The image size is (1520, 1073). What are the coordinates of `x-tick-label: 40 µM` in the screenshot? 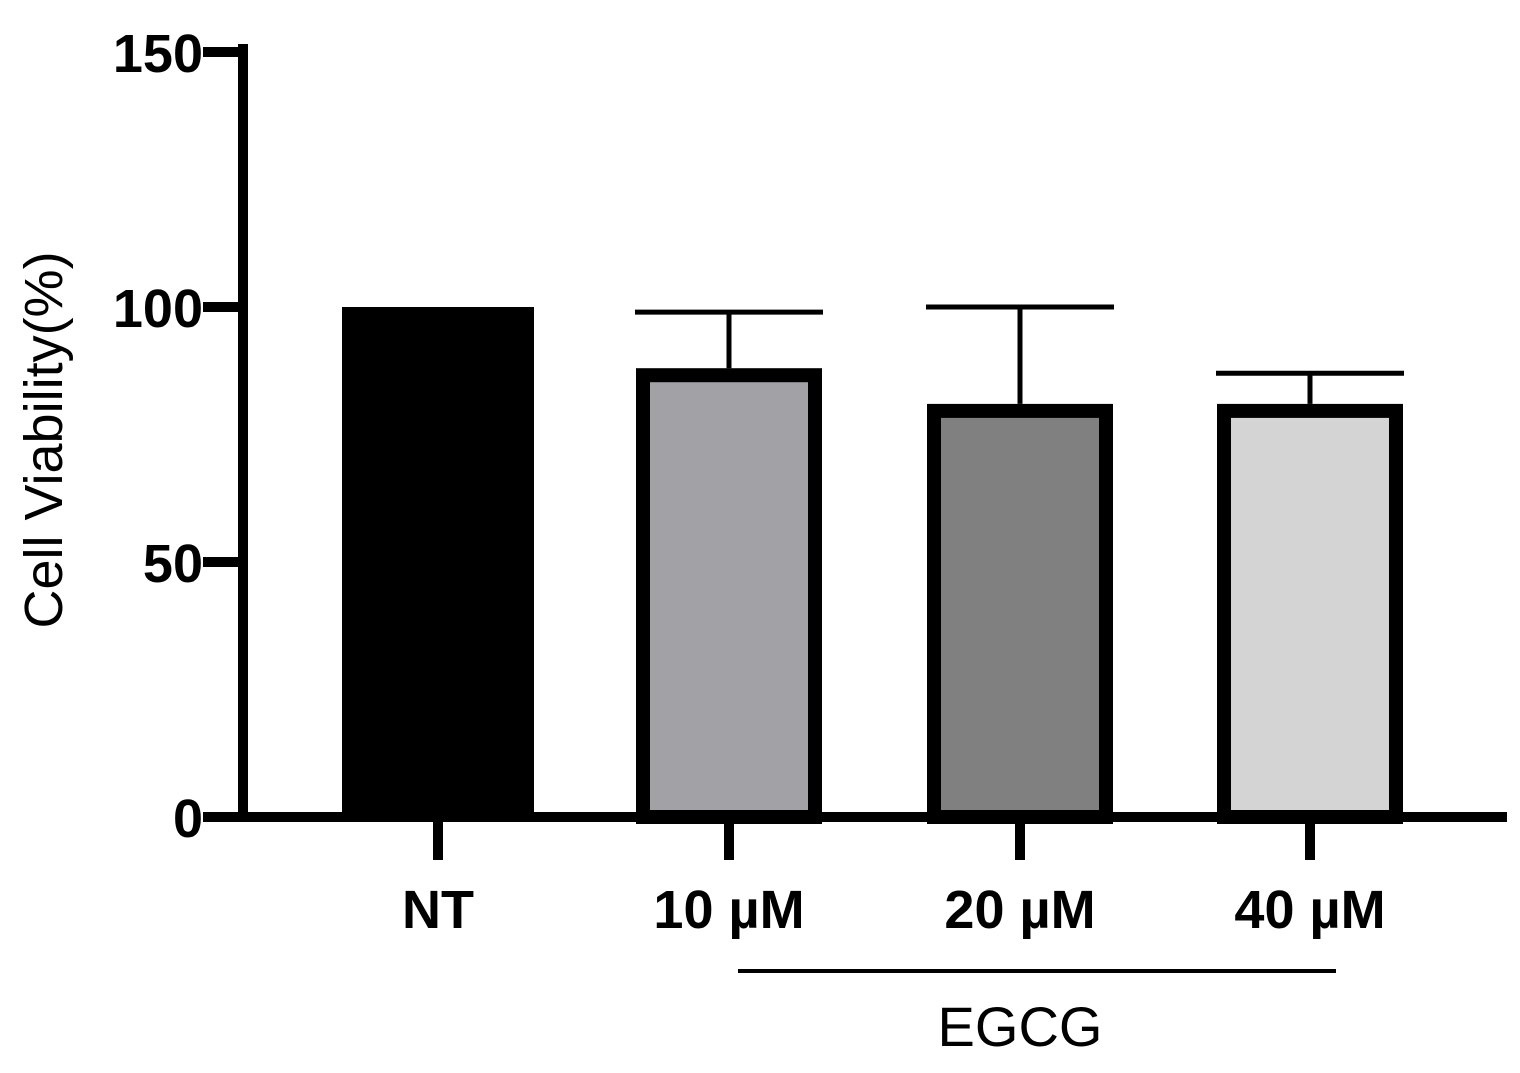 It's located at (1309, 910).